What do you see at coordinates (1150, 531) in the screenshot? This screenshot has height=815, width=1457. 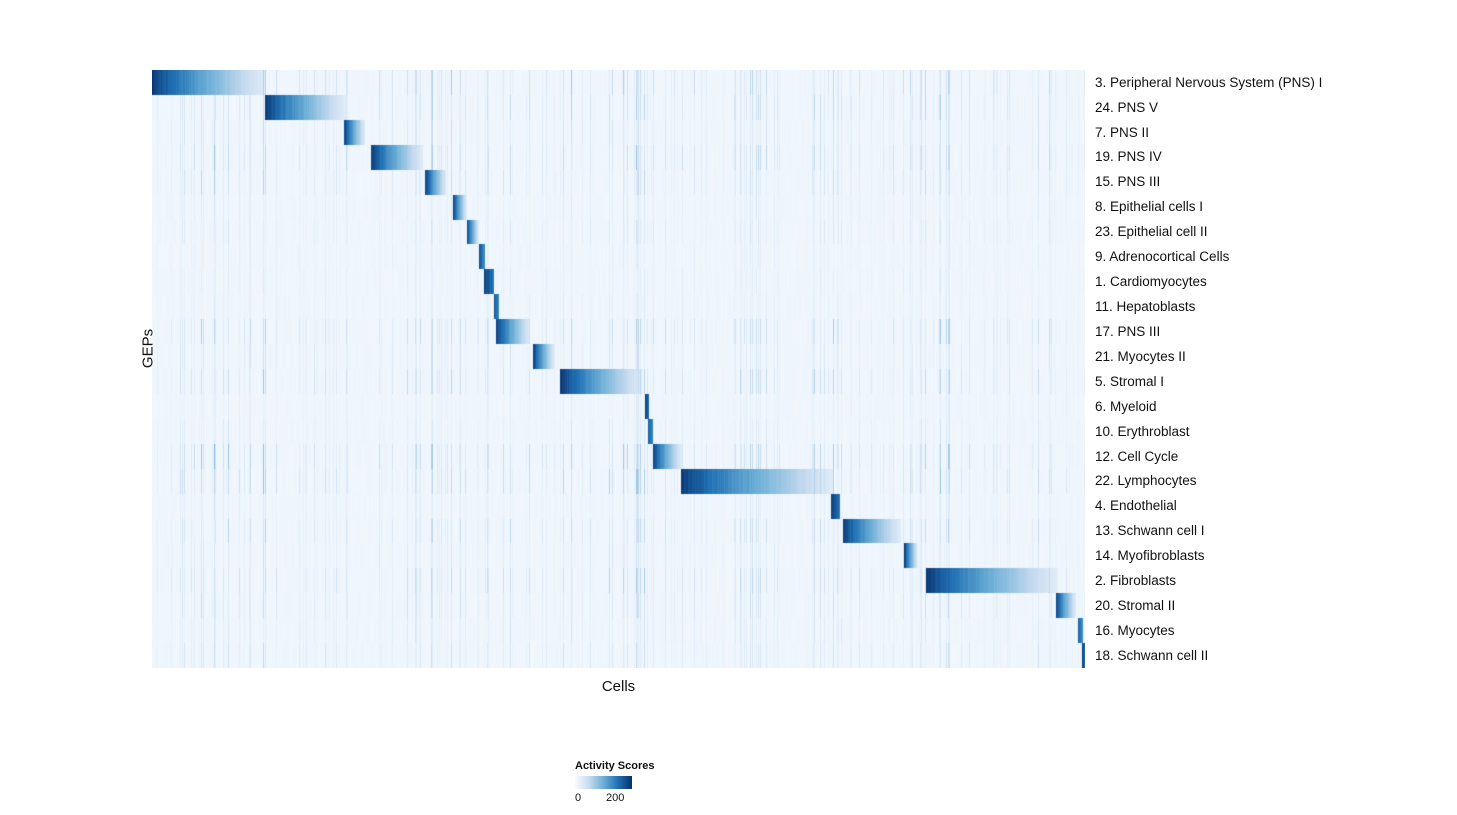 I see `row-label: 13. Schwann cell I` at bounding box center [1150, 531].